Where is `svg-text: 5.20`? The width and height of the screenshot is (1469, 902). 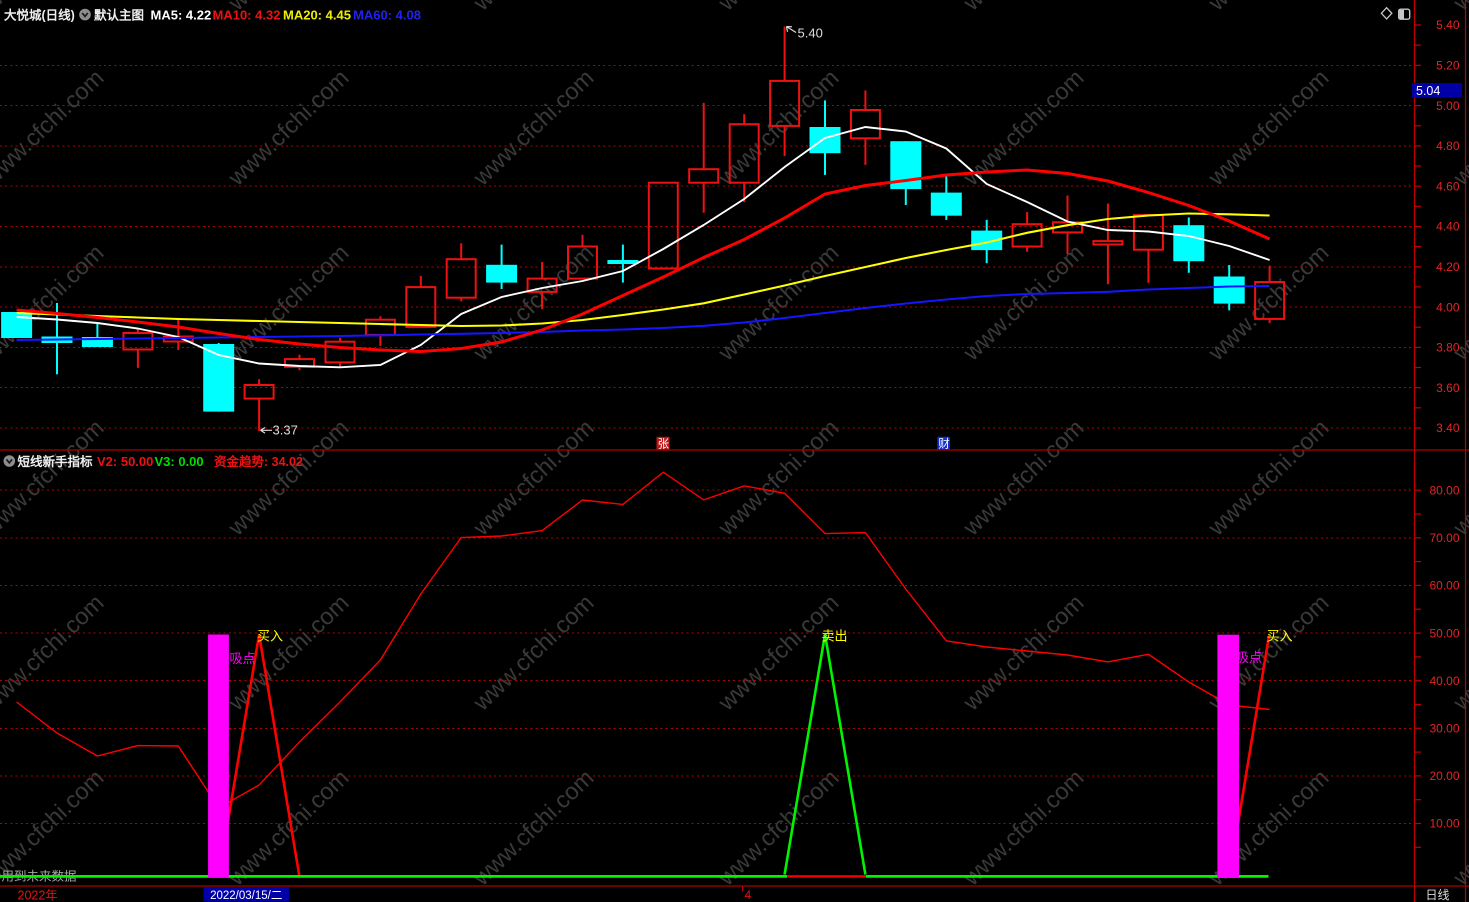 svg-text: 5.20 is located at coordinates (1448, 66).